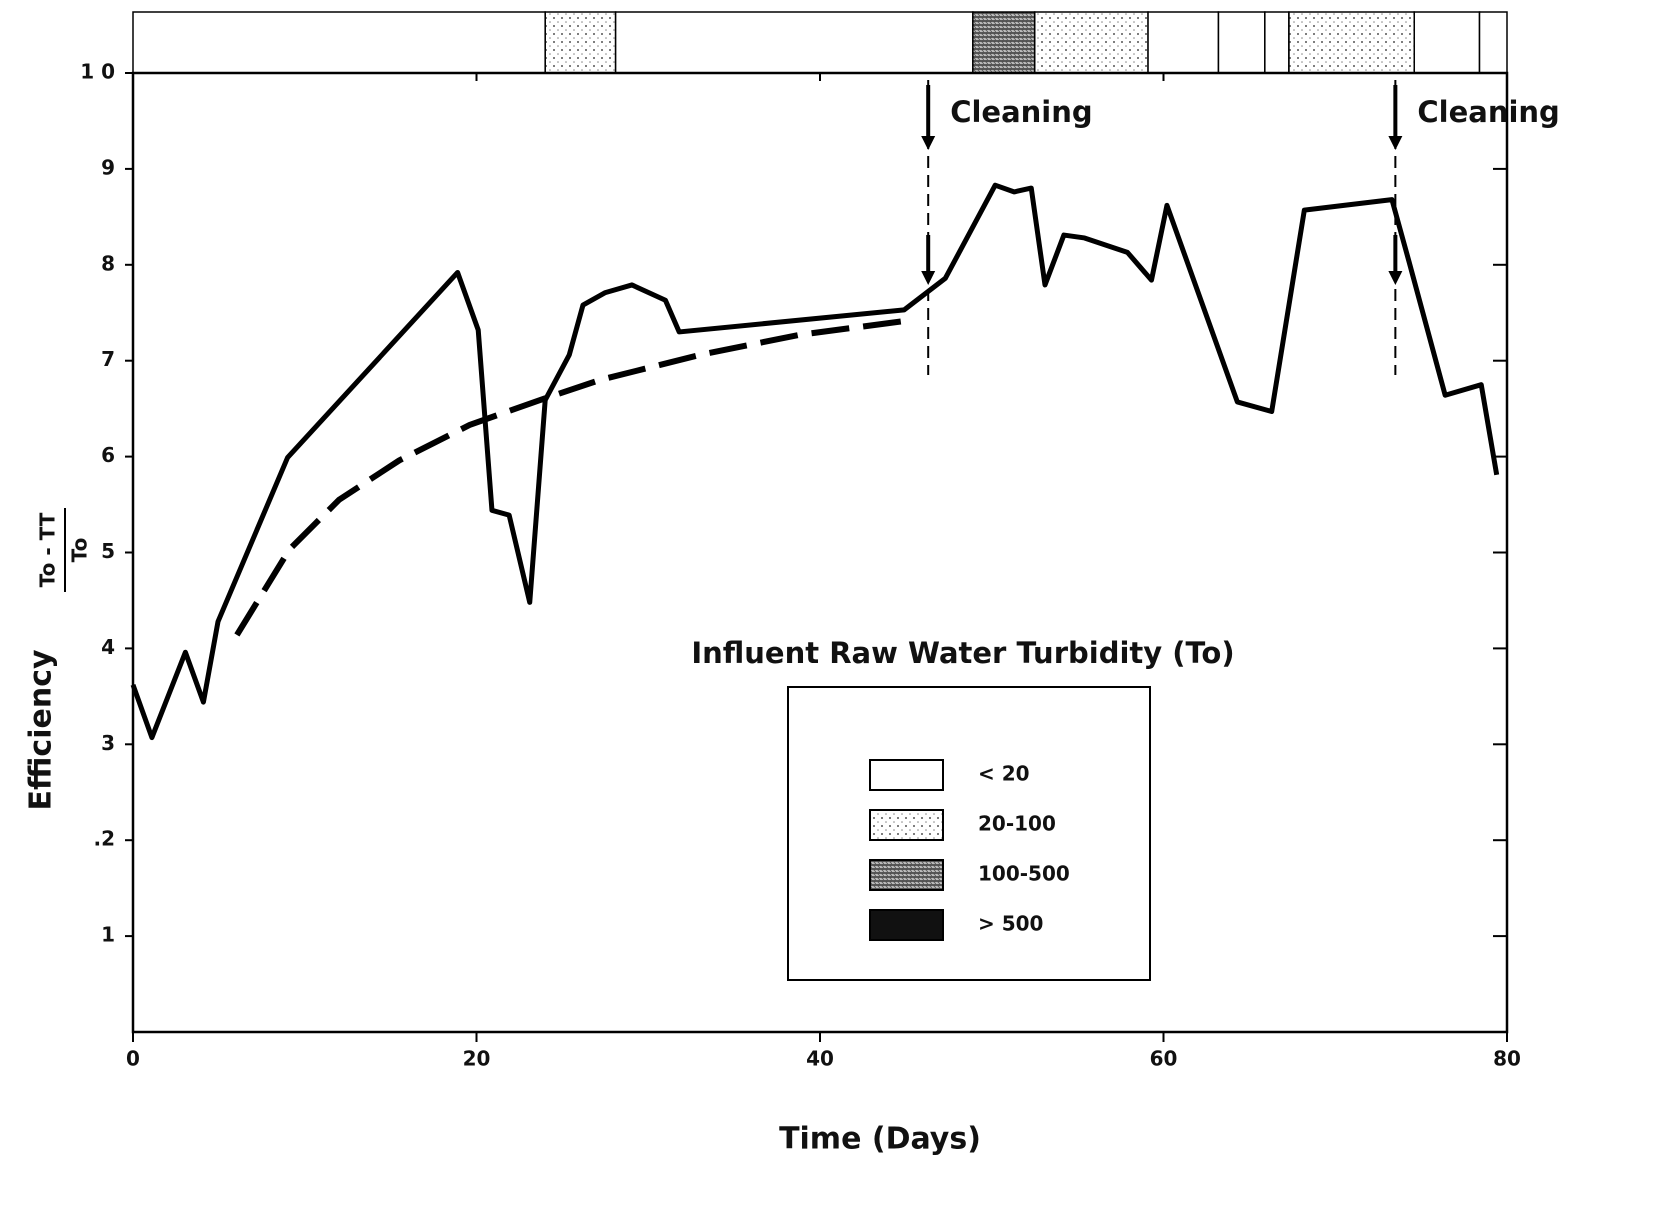  I want to click on x-tick-label: 20, so click(477, 1059).